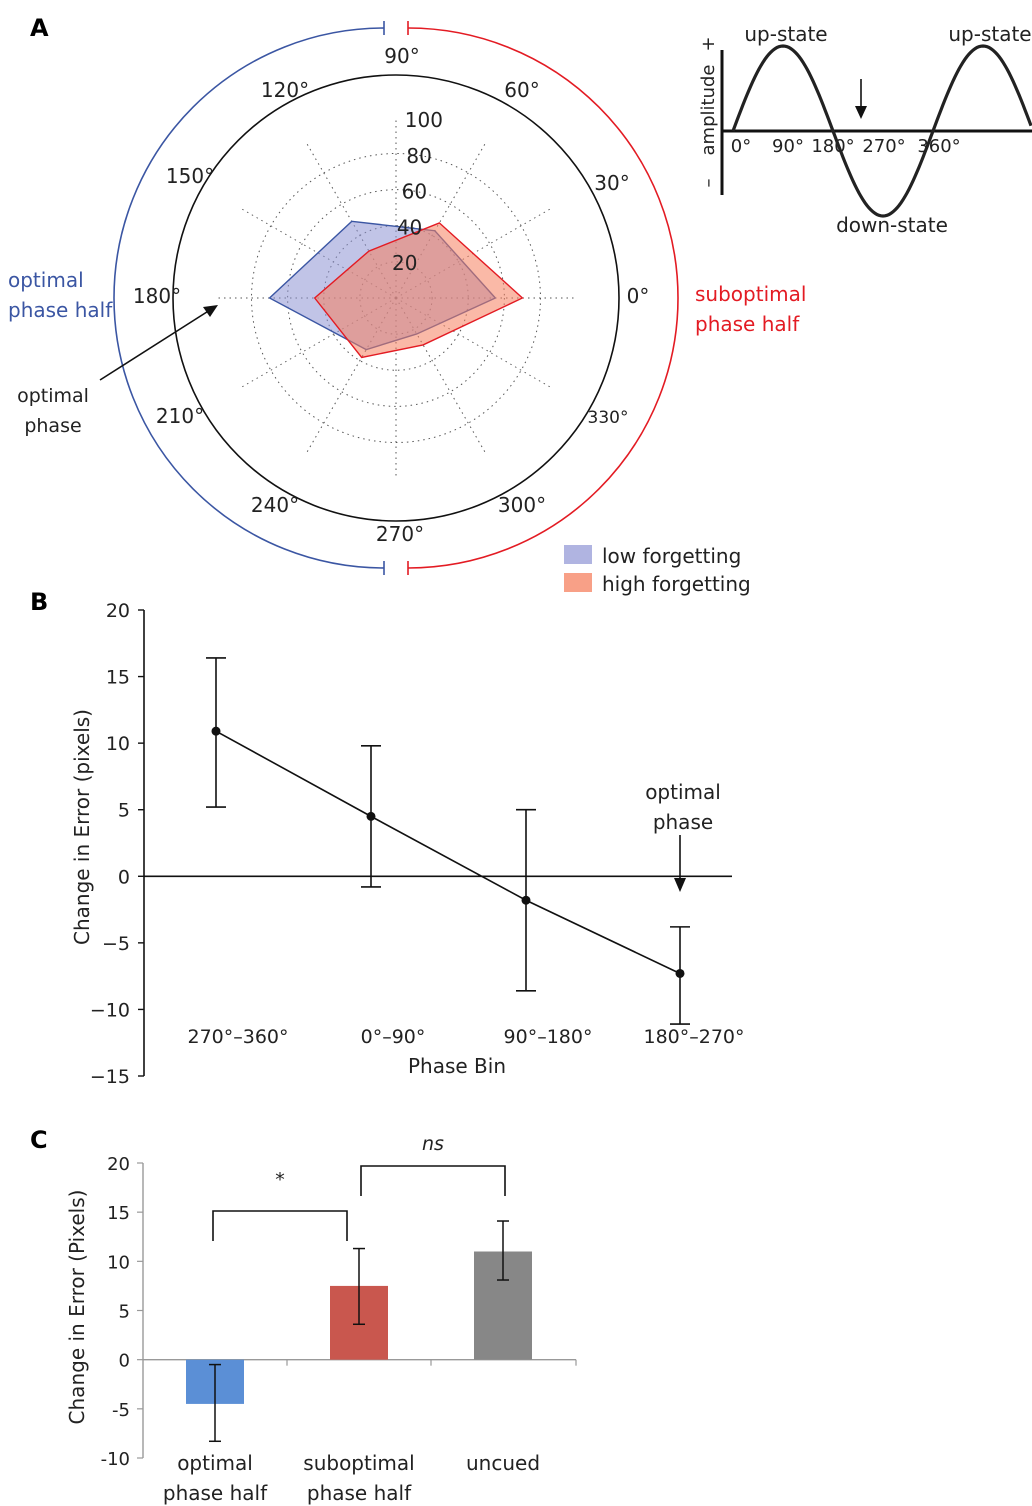 The width and height of the screenshot is (1032, 1506). I want to click on c-category-label-0-1: phase half, so click(215, 1493).